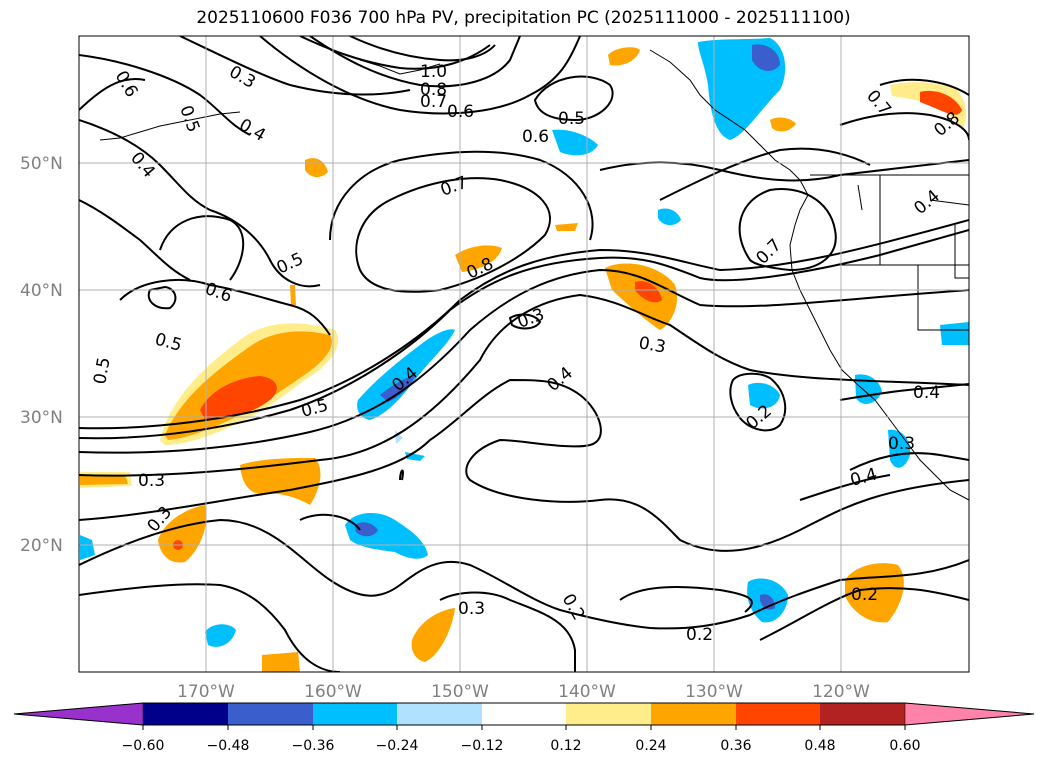 This screenshot has width=1047, height=765. I want to click on lon-label-120w: 120°W, so click(841, 692).